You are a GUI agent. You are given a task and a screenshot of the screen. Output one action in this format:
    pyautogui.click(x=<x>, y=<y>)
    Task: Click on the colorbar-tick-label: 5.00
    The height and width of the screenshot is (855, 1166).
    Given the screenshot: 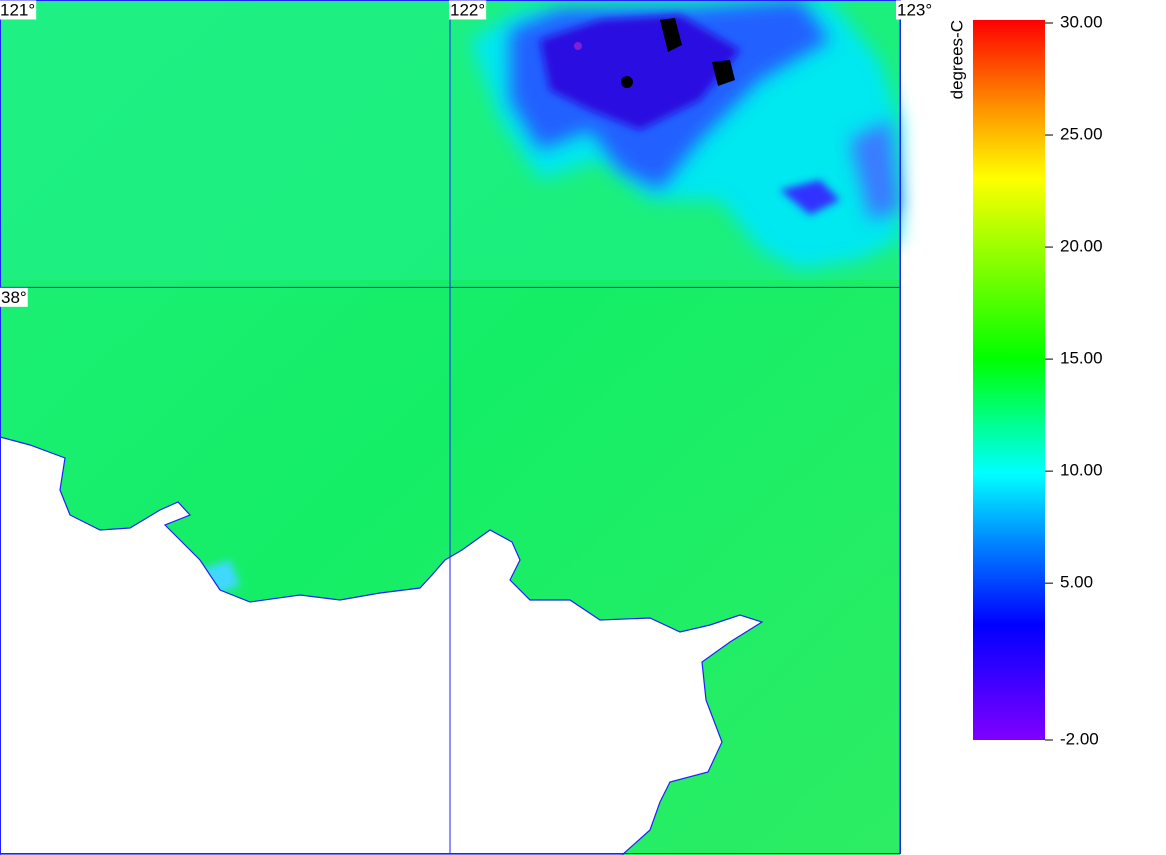 What is the action you would take?
    pyautogui.click(x=1076, y=582)
    